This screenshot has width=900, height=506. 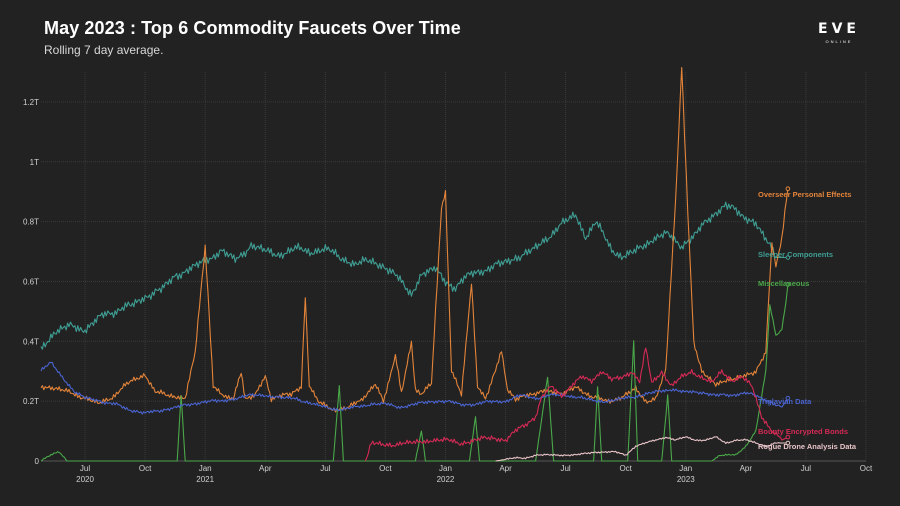 I want to click on y-tick-label: 1T, so click(x=34, y=162).